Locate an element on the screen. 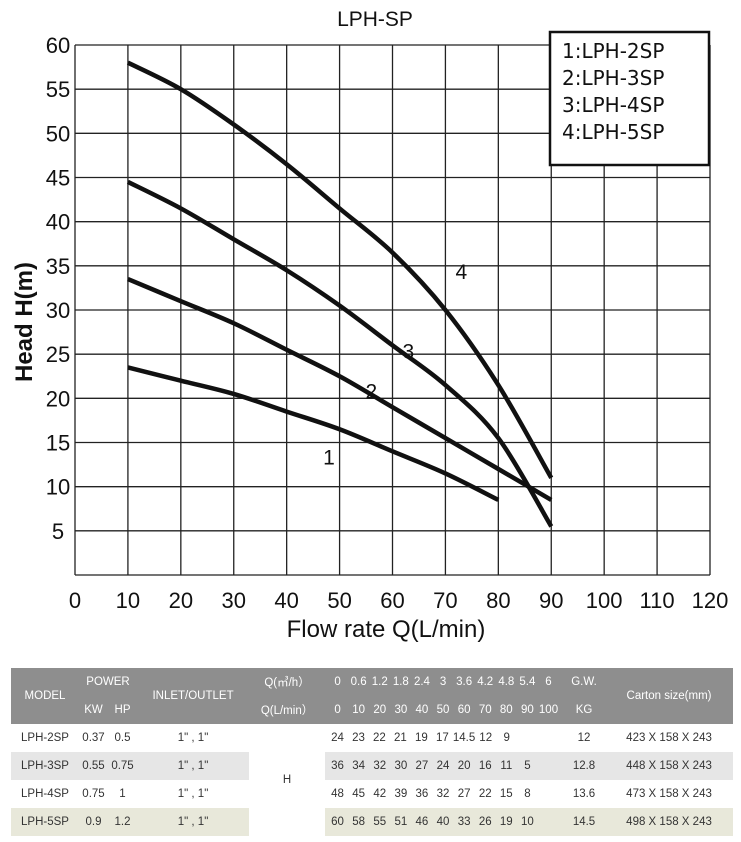  x-tick-labels: 0 10 20 30 40 50 60 70 80 90 100 110 120 is located at coordinates (398, 600).